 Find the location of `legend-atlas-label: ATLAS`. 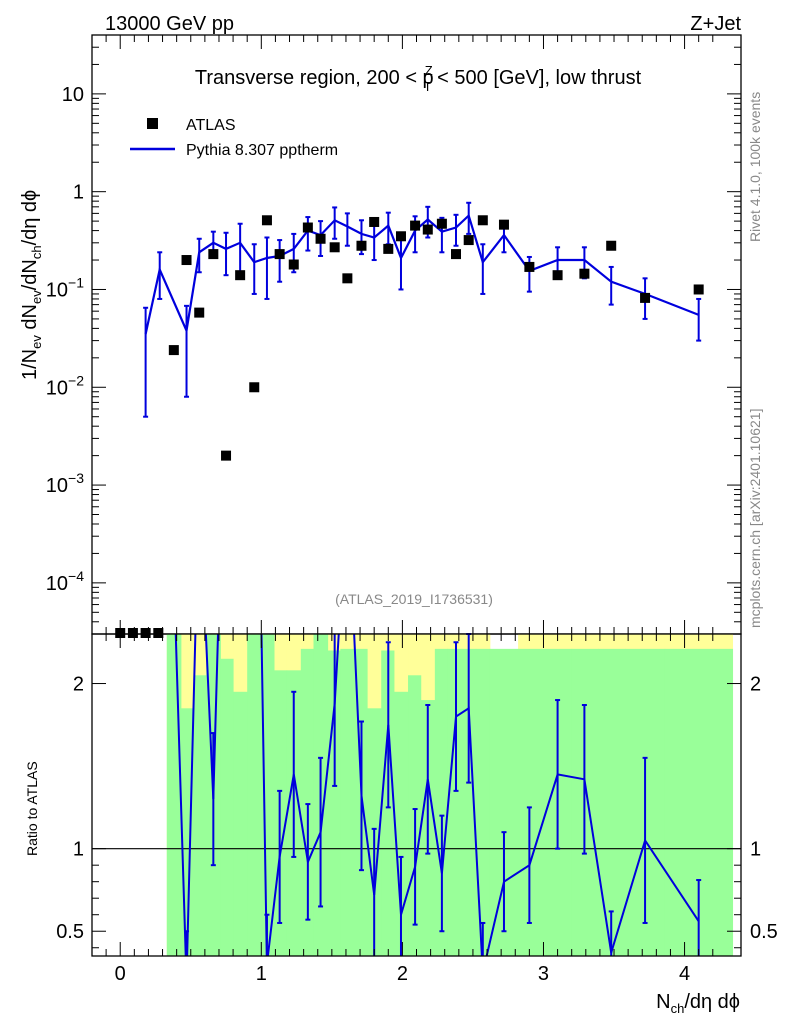

legend-atlas-label: ATLAS is located at coordinates (211, 125).